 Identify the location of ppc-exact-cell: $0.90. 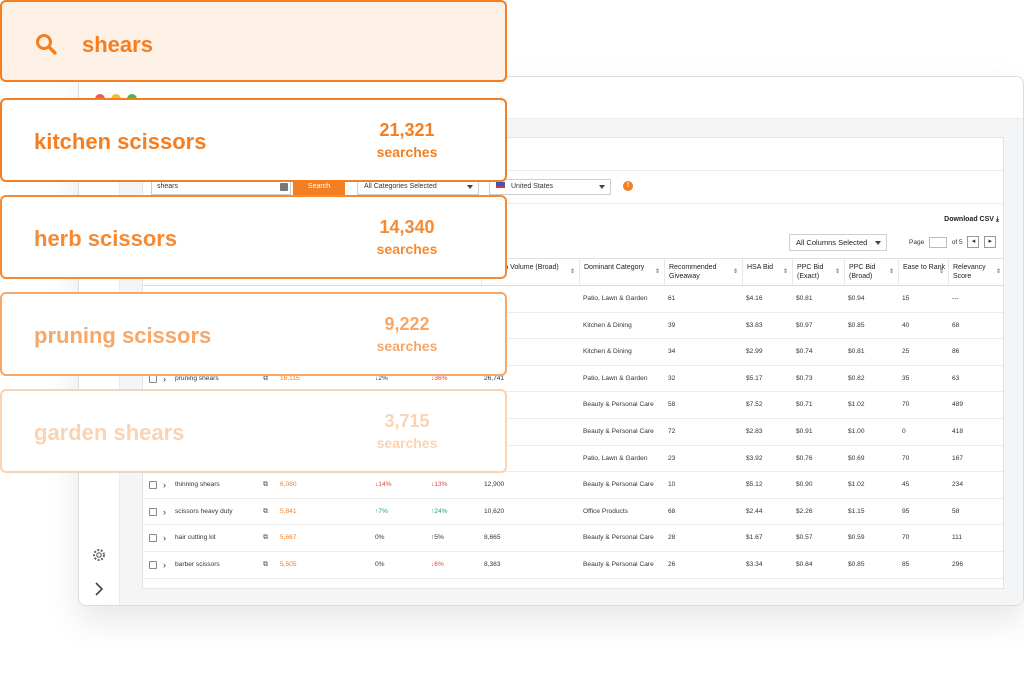
(804, 485).